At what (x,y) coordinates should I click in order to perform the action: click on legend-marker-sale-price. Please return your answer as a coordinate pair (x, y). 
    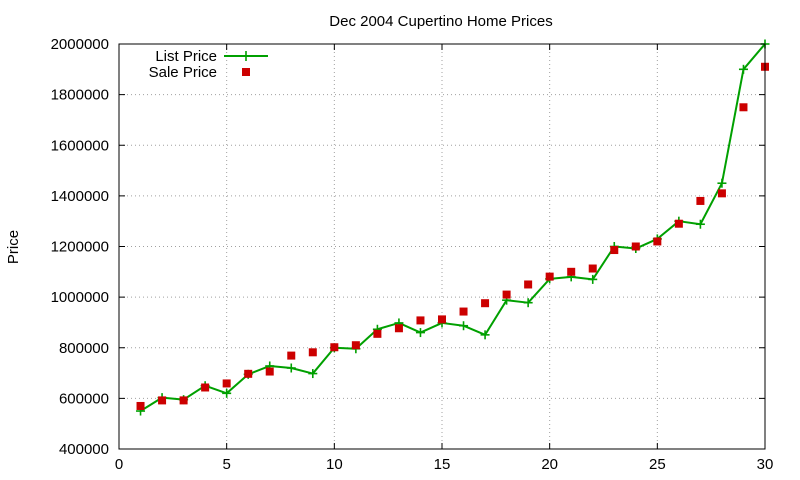
    Looking at the image, I should click on (246, 72).